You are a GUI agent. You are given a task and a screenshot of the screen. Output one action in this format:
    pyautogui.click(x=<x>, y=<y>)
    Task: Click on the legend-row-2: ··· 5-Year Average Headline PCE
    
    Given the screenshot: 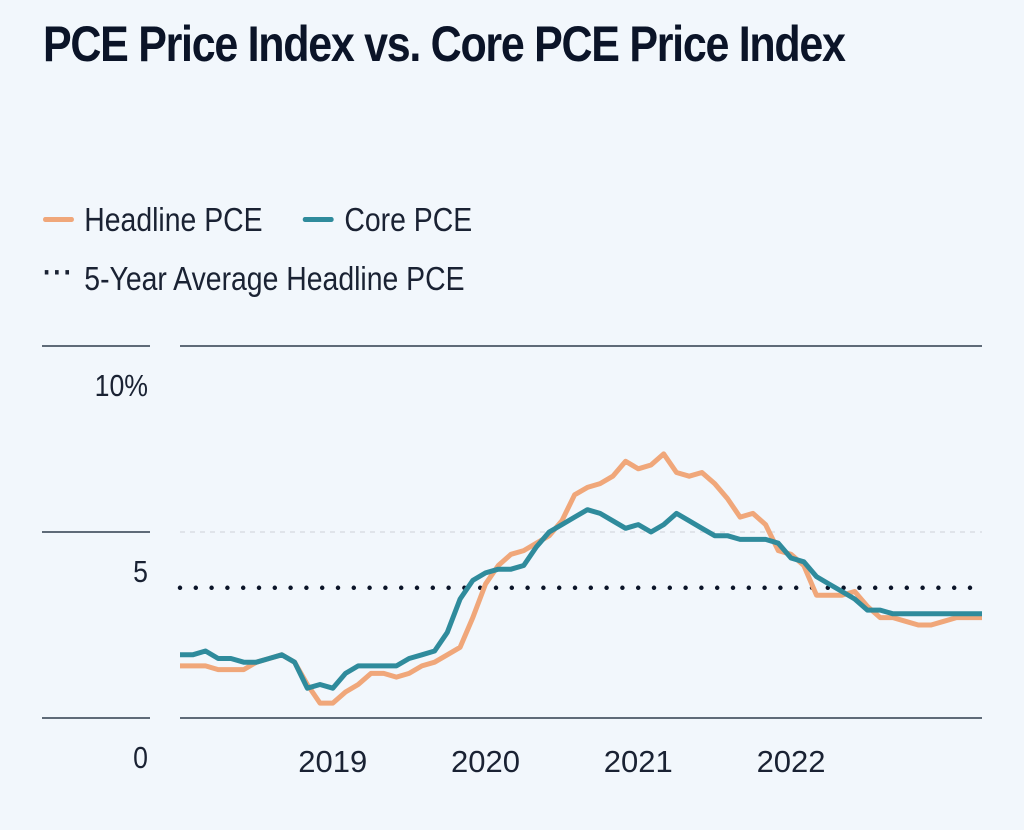 What is the action you would take?
    pyautogui.click(x=270, y=278)
    